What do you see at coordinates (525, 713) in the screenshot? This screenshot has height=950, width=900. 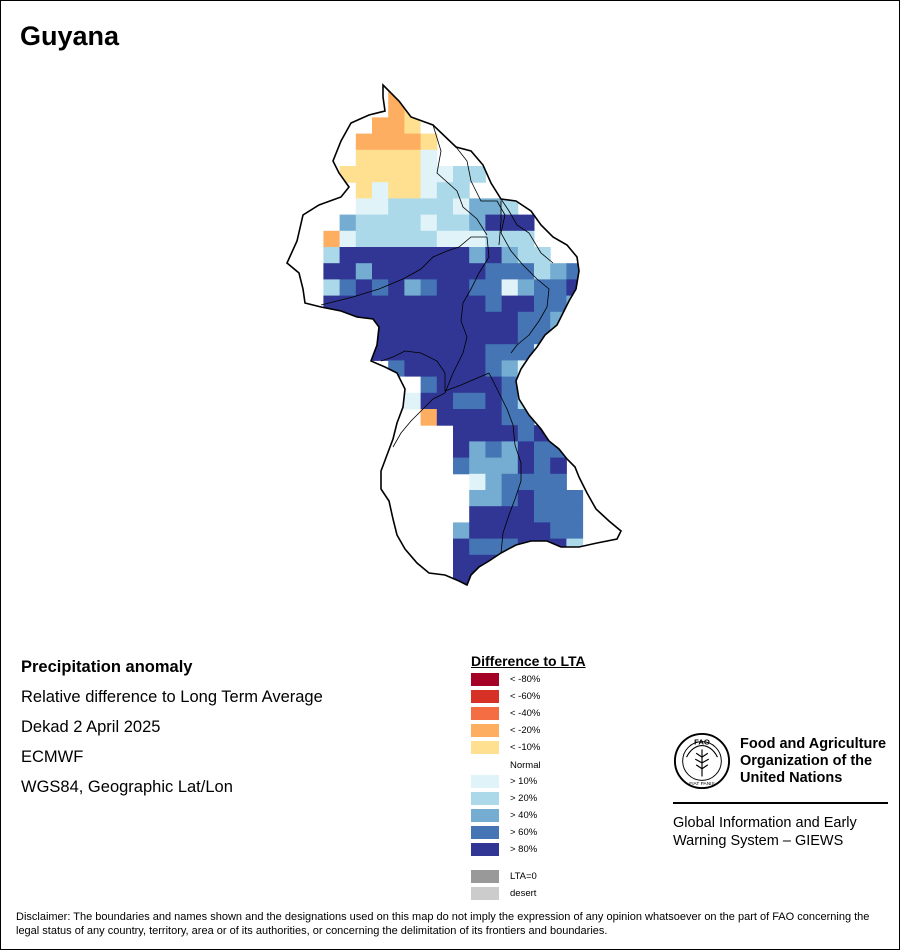 I see `legend-label: < -40%` at bounding box center [525, 713].